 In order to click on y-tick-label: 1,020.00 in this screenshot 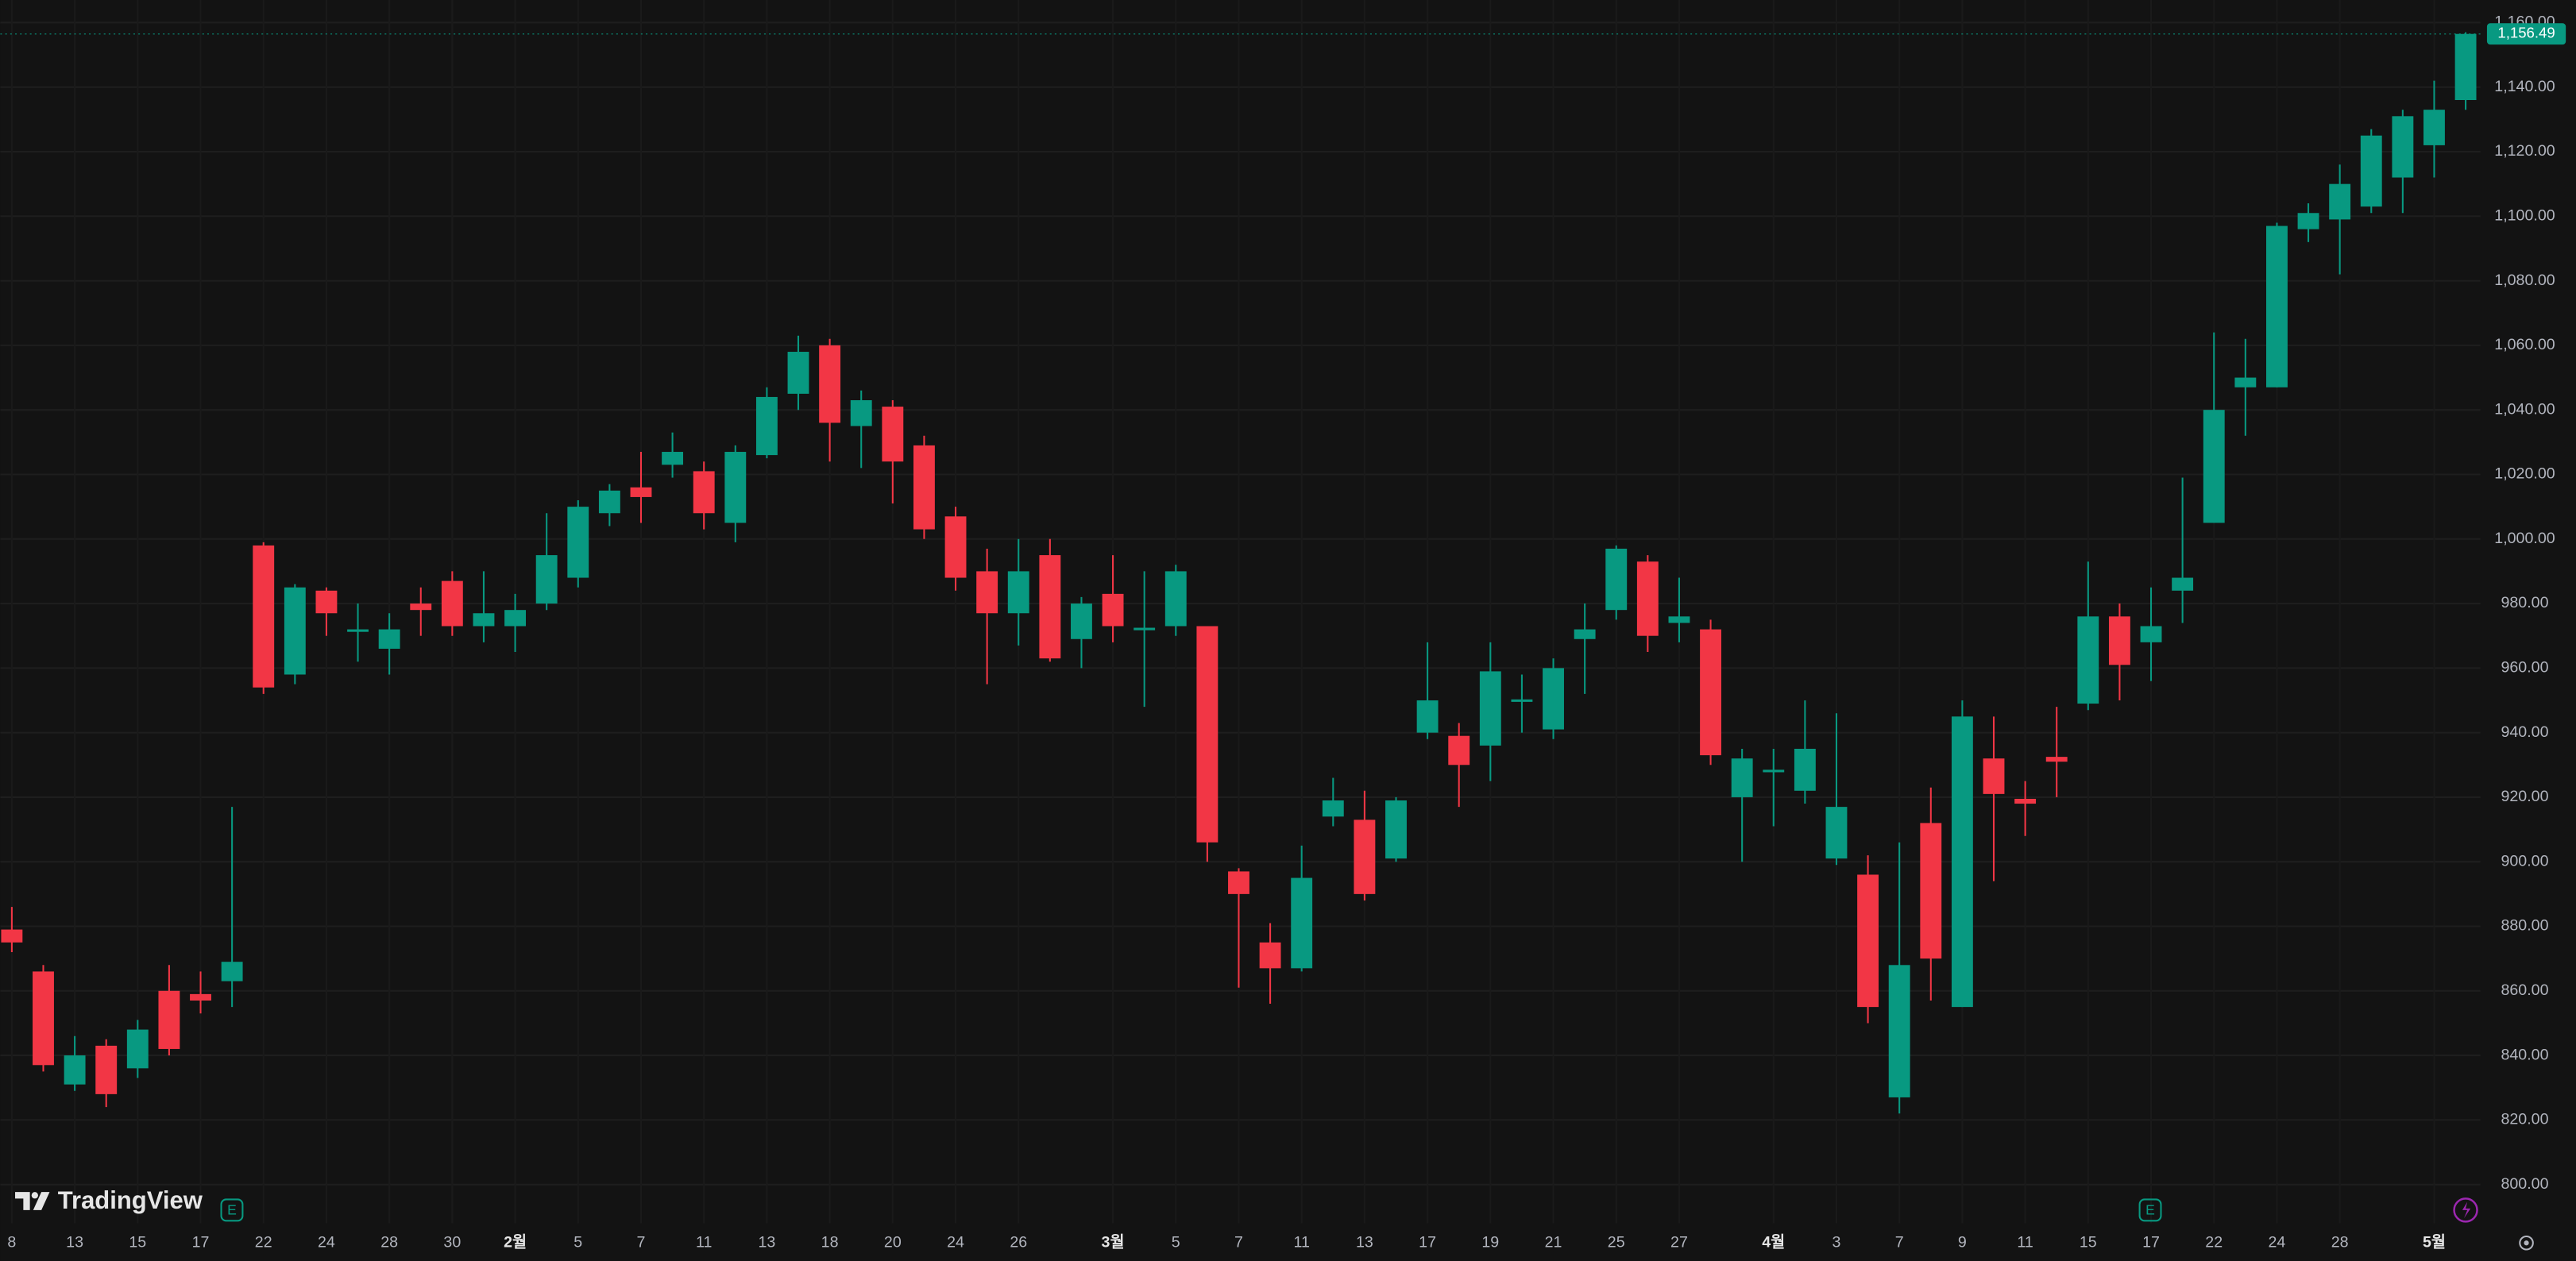, I will do `click(2524, 474)`.